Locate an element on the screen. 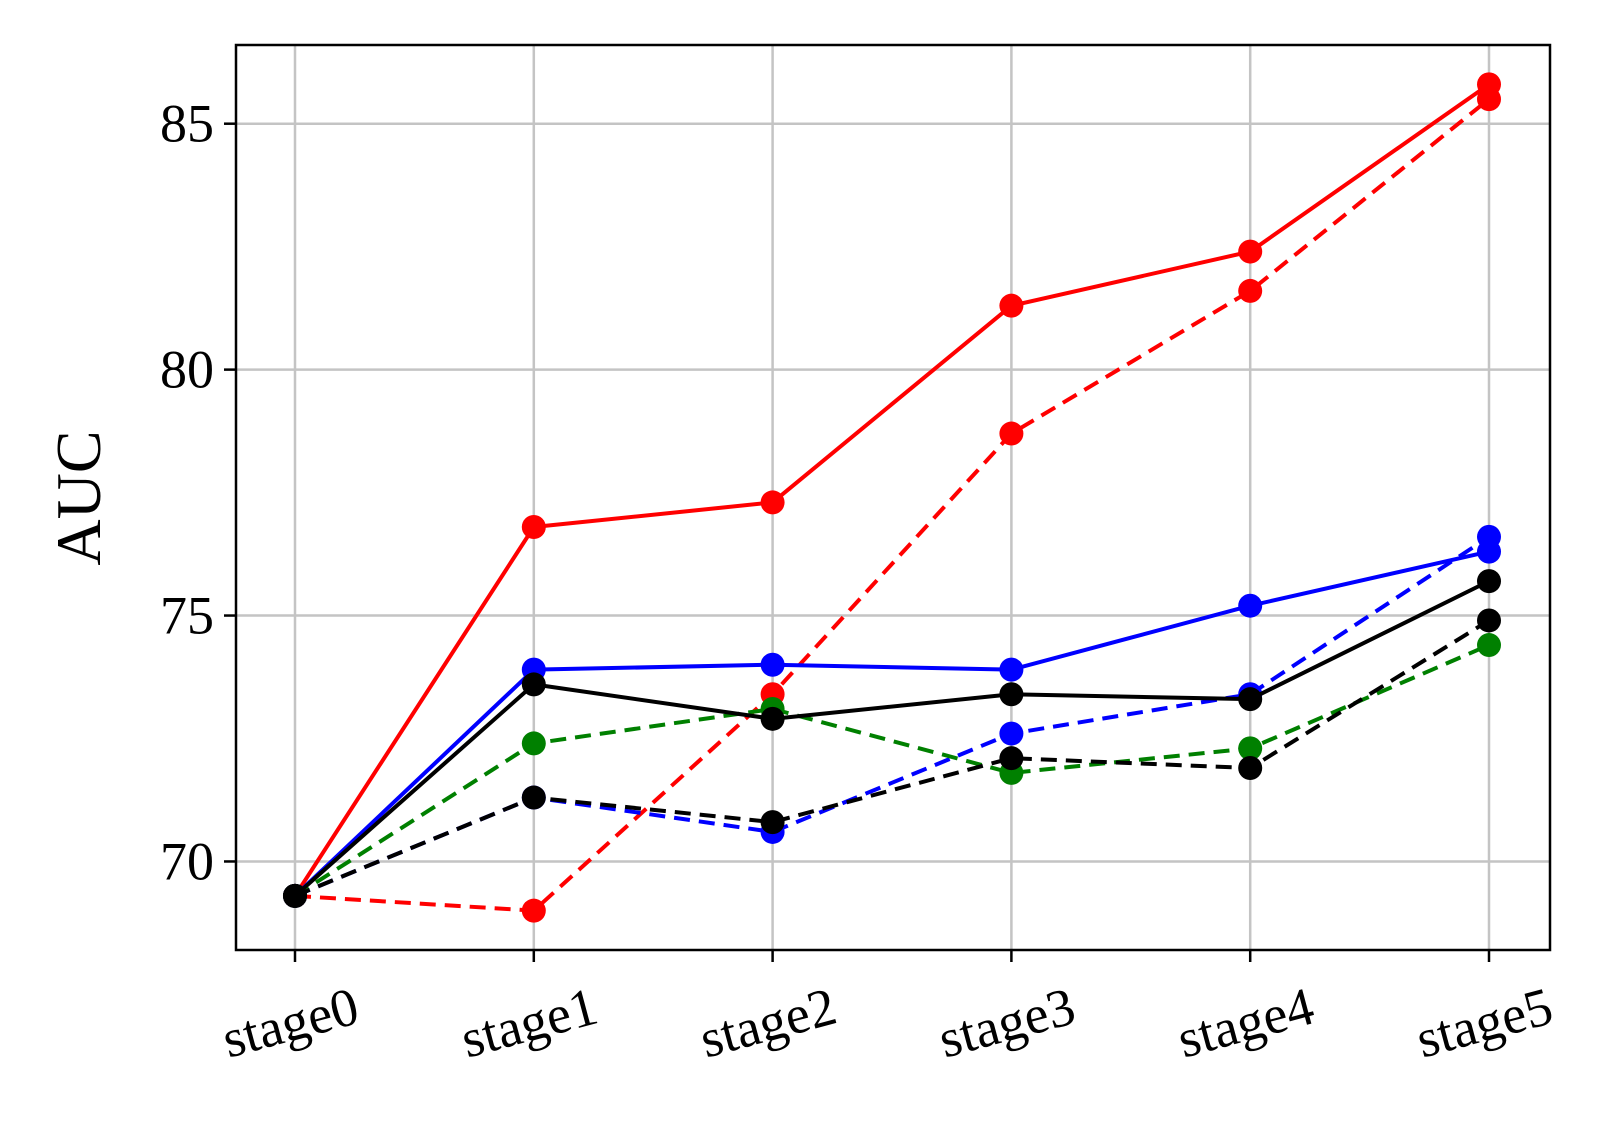 This screenshot has width=1620, height=1140. x-tick-label: stage5 is located at coordinates (1484, 1023).